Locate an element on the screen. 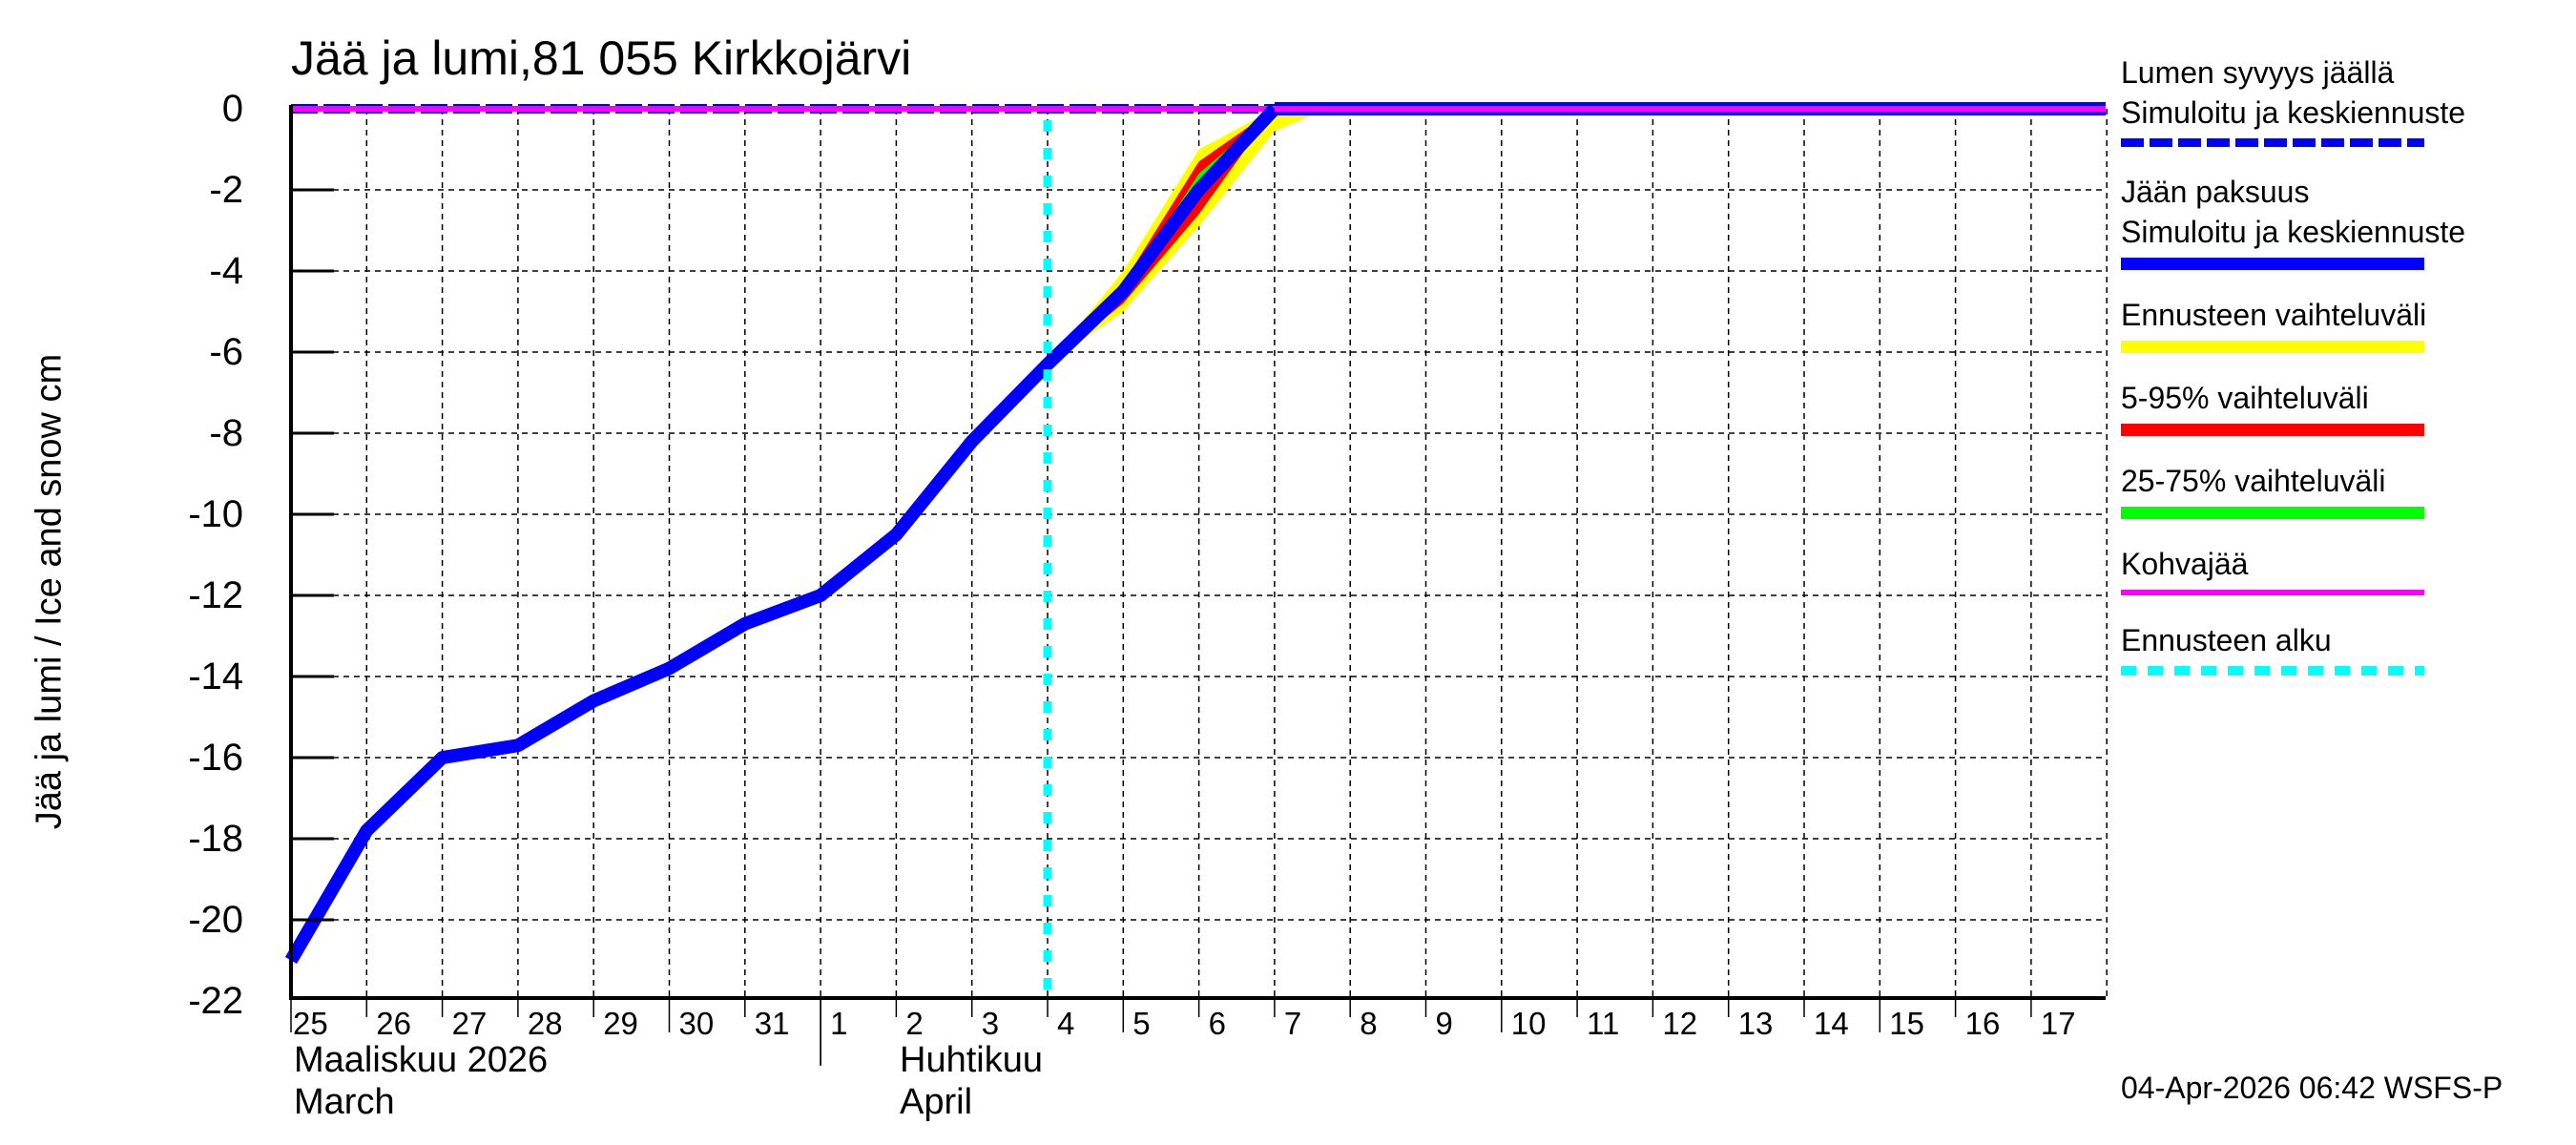 The height and width of the screenshot is (1145, 2576). y-tick-label: -4 is located at coordinates (226, 271).